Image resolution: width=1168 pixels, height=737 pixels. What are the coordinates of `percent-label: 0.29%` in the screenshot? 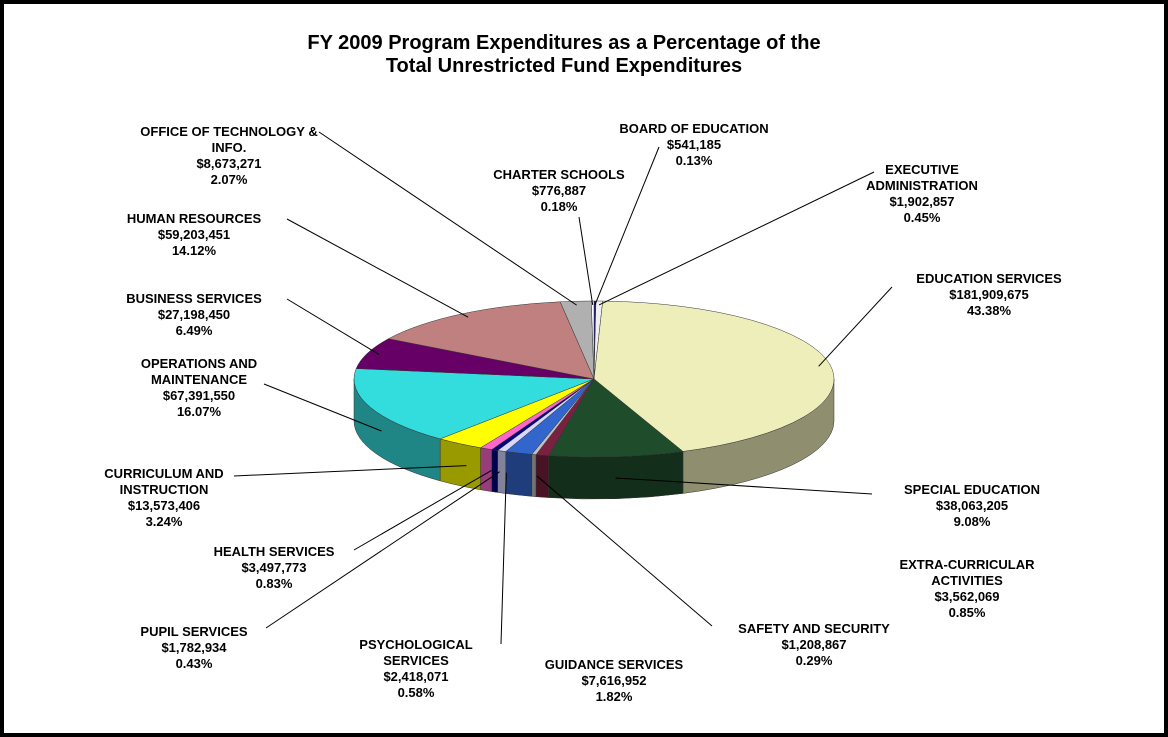 It's located at (814, 660).